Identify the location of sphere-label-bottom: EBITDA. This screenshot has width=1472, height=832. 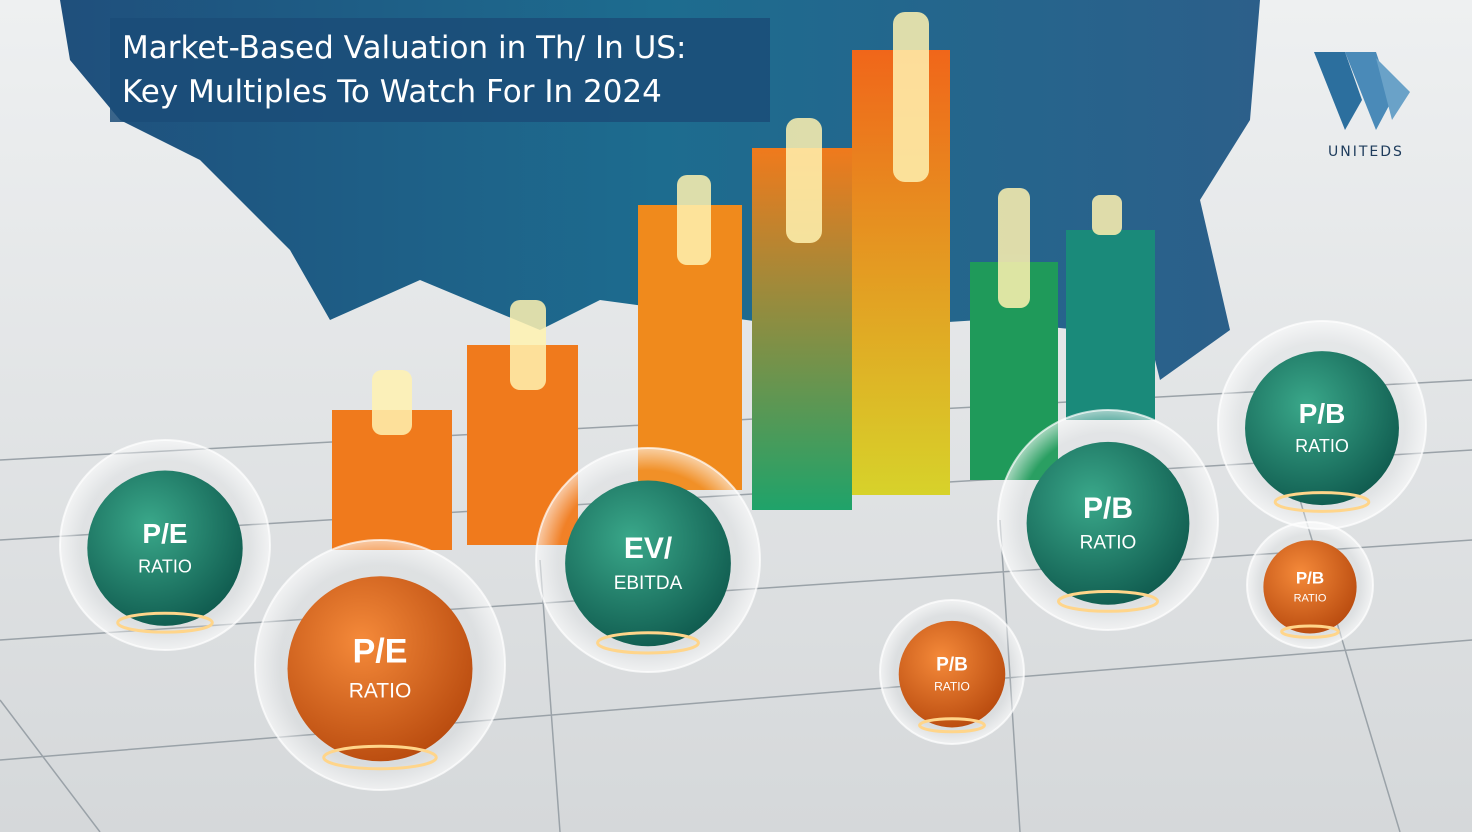
(648, 583).